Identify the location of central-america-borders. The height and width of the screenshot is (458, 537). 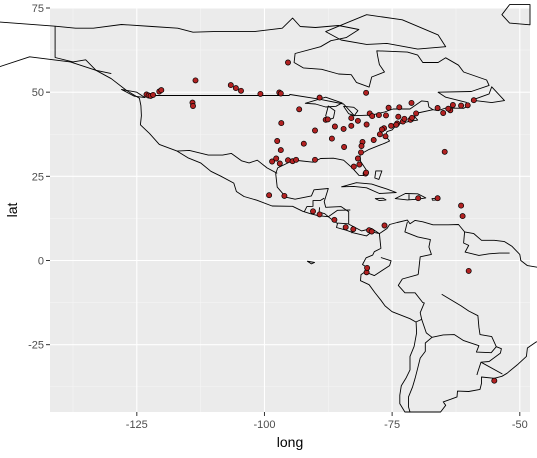
(334, 212).